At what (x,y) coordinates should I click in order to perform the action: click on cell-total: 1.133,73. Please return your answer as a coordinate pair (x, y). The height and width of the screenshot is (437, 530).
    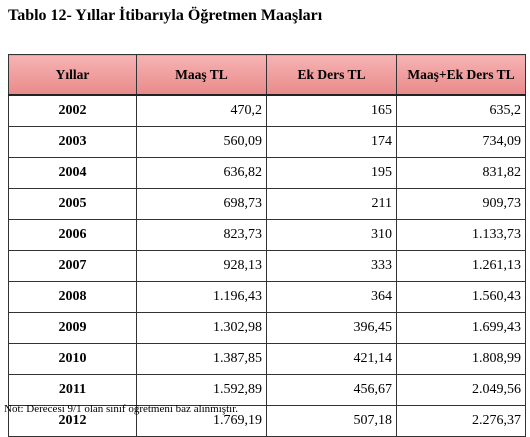
    Looking at the image, I should click on (461, 235).